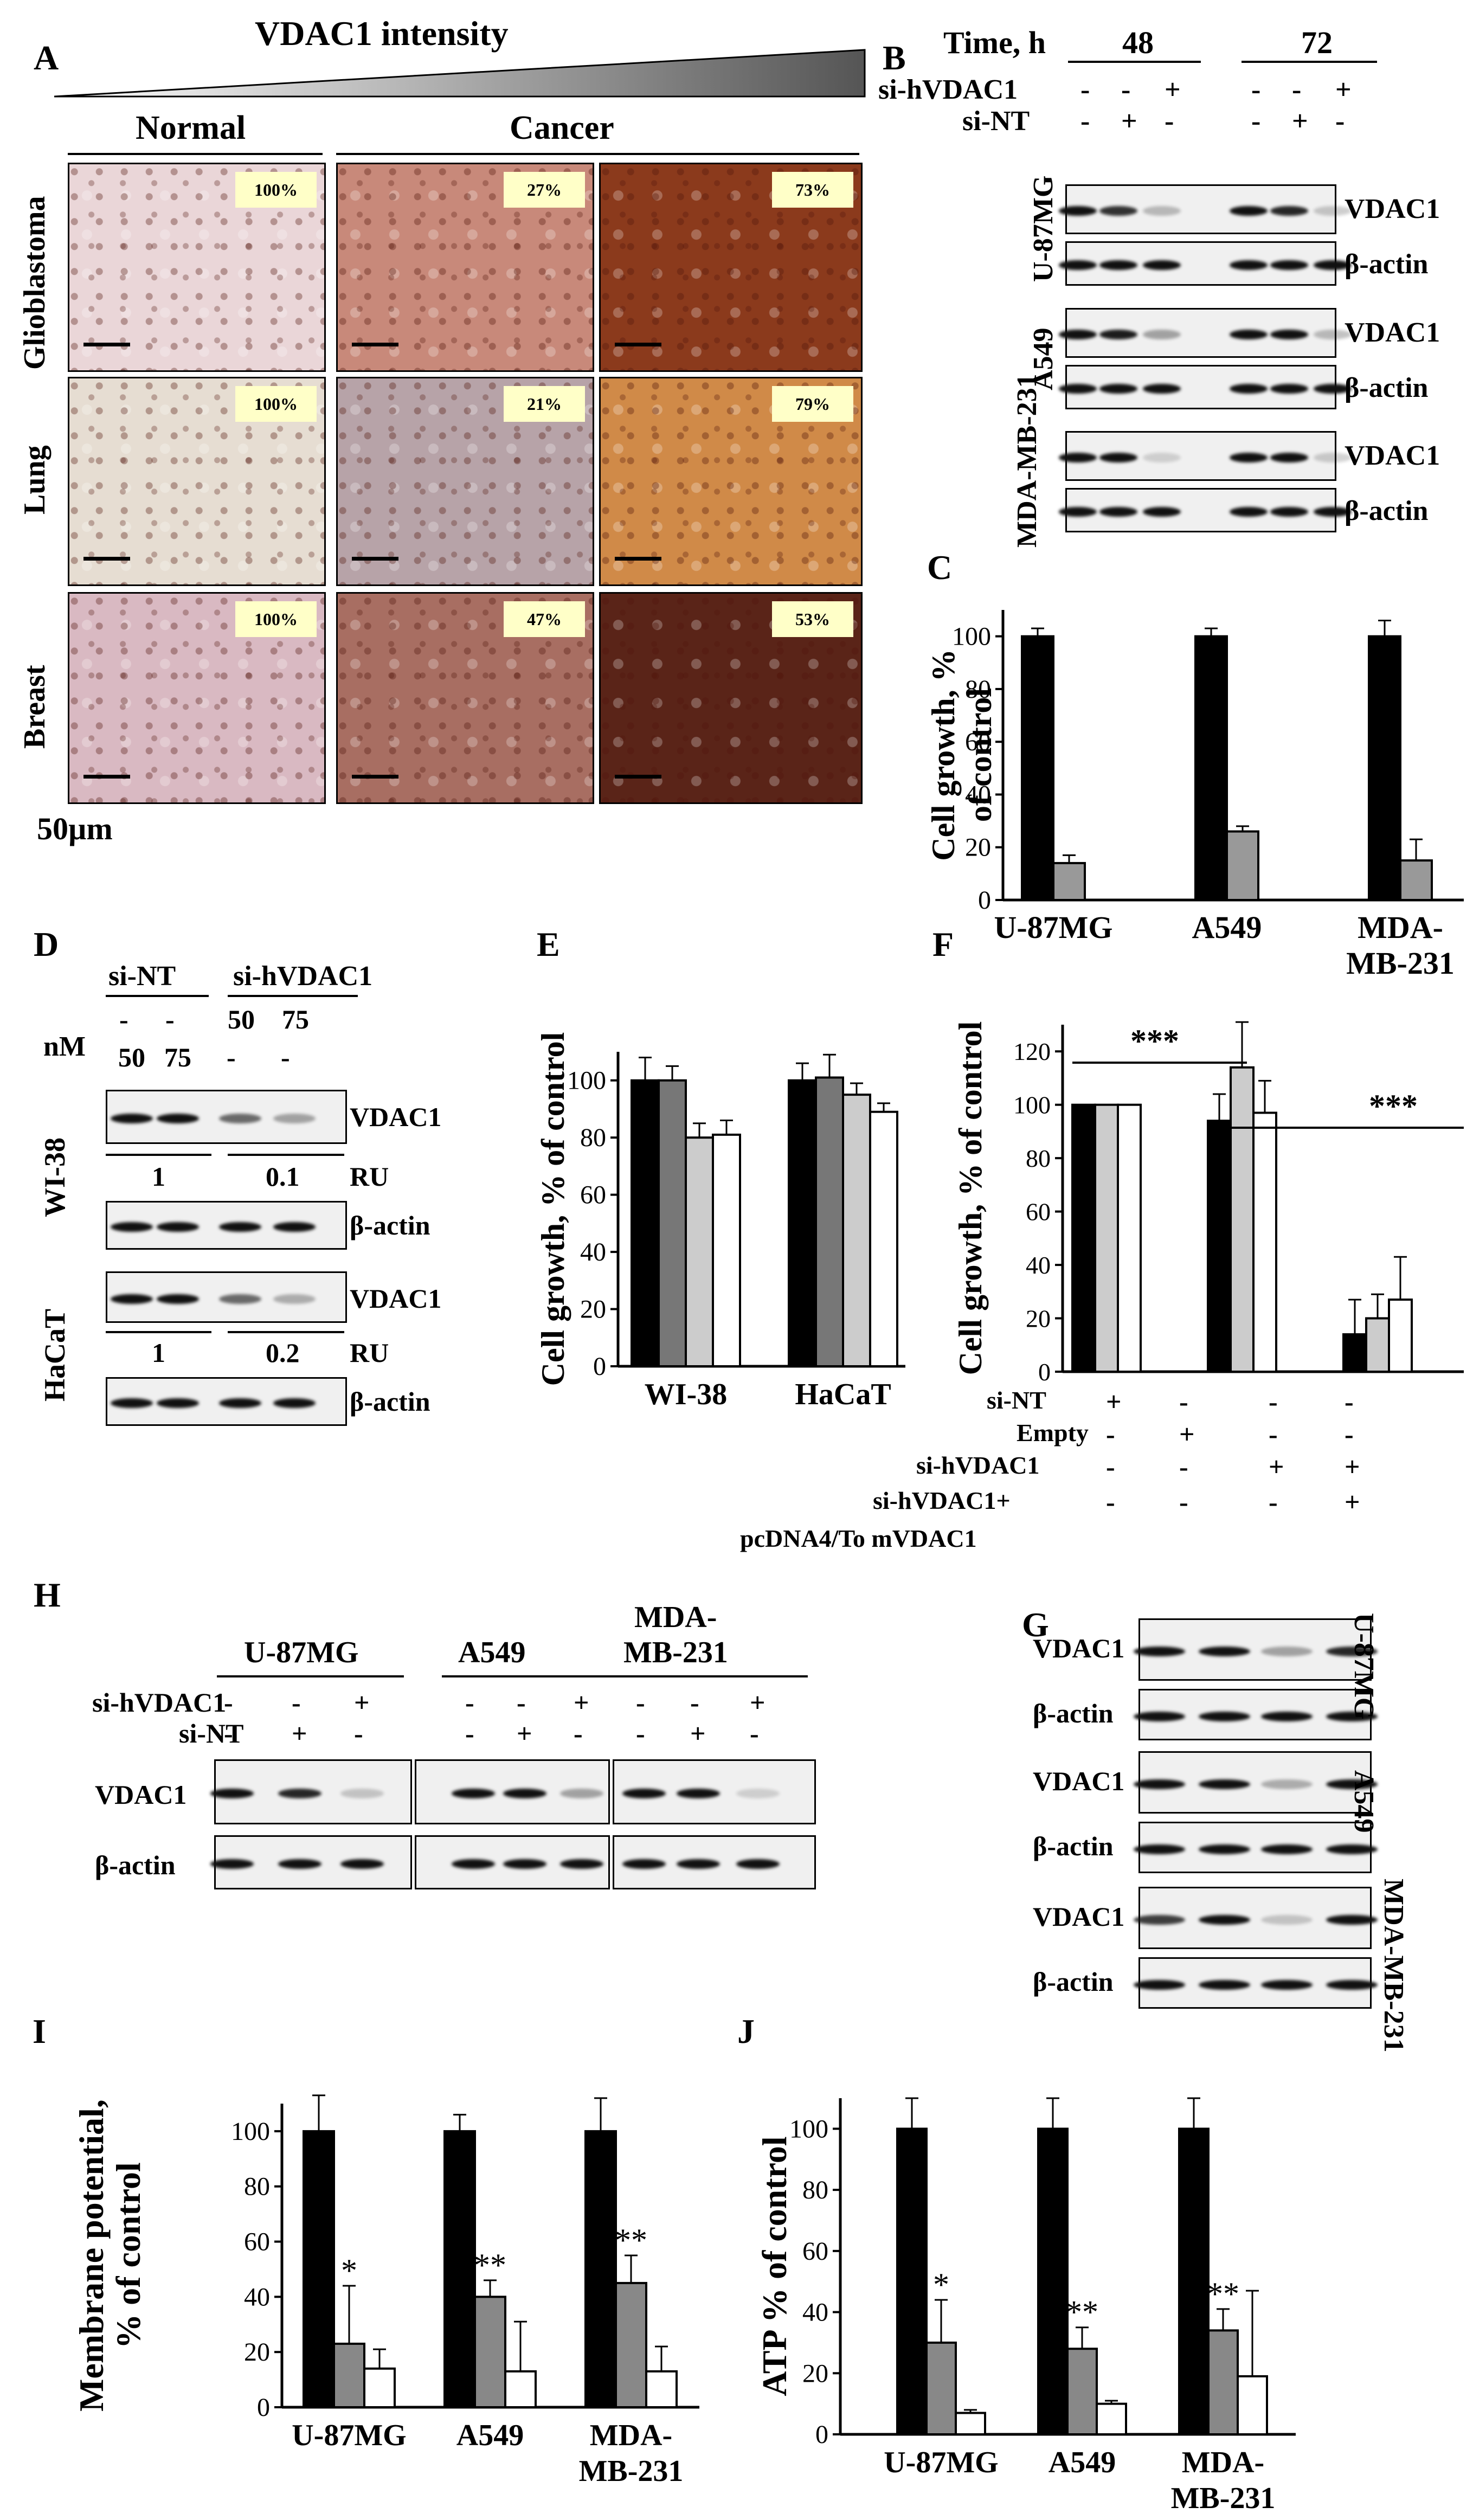  Describe the element at coordinates (231, 1057) in the screenshot. I see `d-row2-sign: -` at that location.